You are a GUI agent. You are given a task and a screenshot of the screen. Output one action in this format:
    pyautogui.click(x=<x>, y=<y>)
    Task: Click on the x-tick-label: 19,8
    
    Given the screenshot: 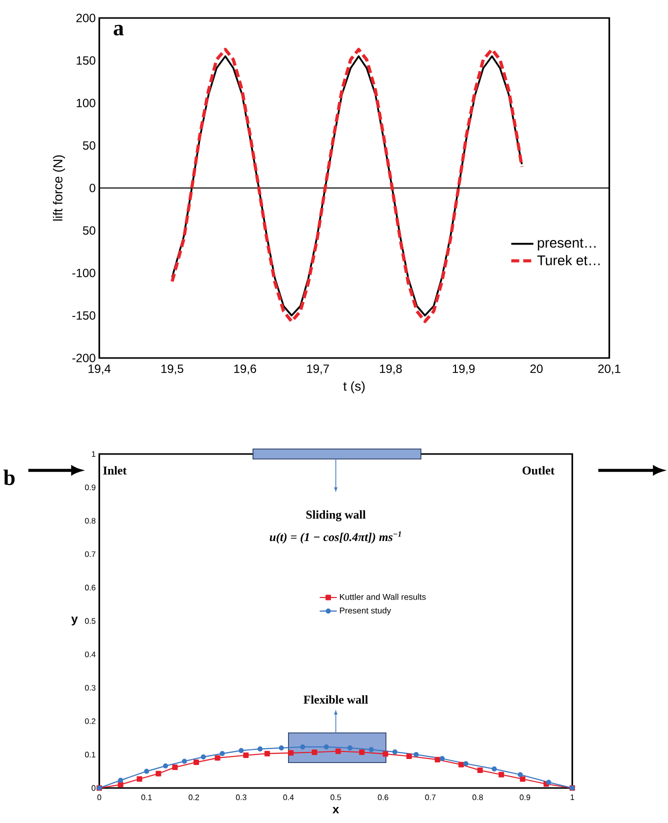 What is the action you would take?
    pyautogui.click(x=391, y=369)
    